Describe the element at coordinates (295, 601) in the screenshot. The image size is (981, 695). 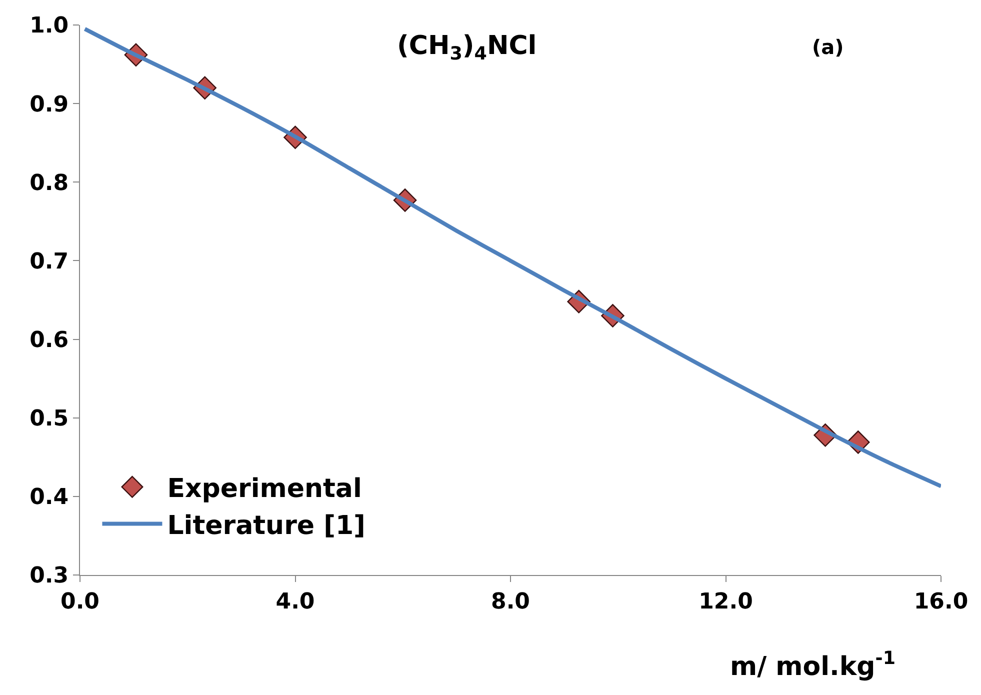
I see `x-tick-label: 4.0` at that location.